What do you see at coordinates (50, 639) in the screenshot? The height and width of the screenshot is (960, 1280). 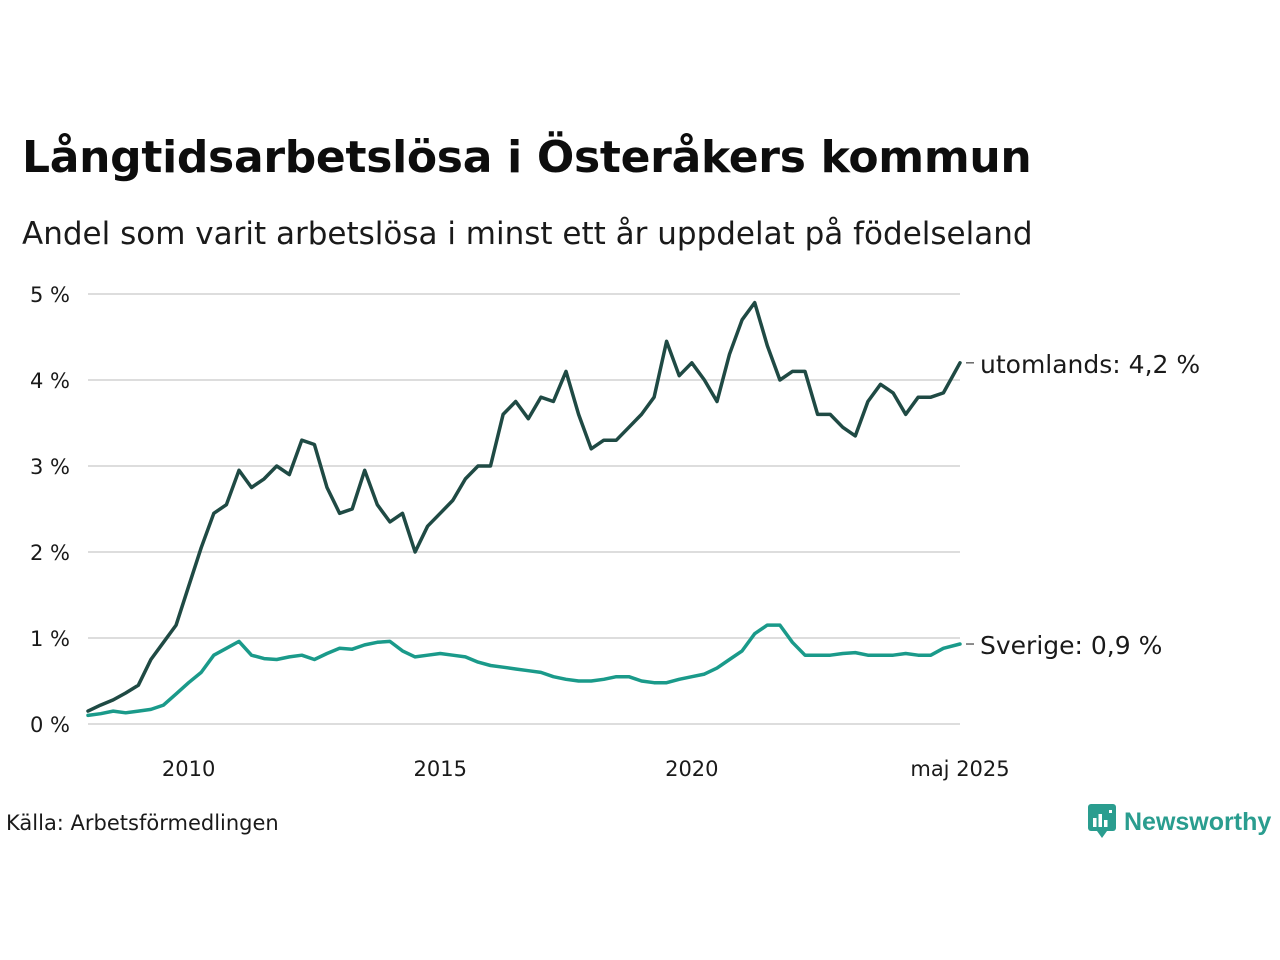 I see `y-tick-label: 1 %` at bounding box center [50, 639].